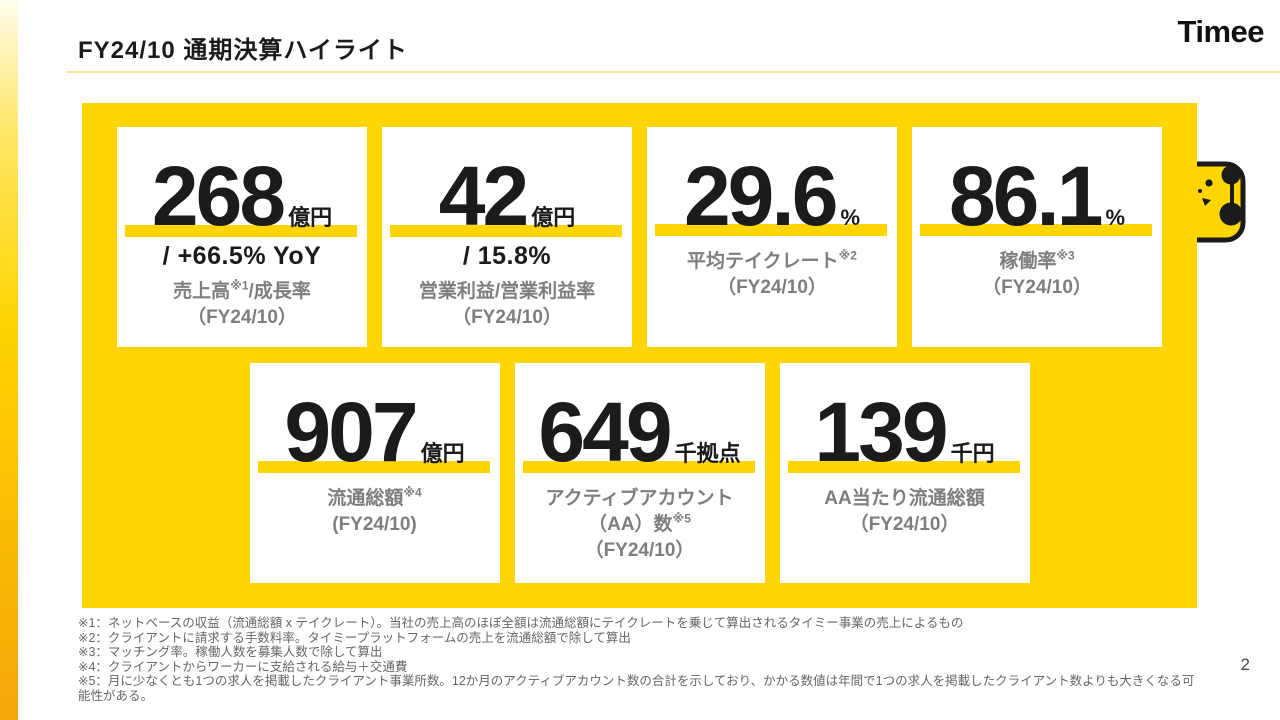  What do you see at coordinates (1028, 261) in the screenshot?
I see `kpi-label-text: 稼働率` at bounding box center [1028, 261].